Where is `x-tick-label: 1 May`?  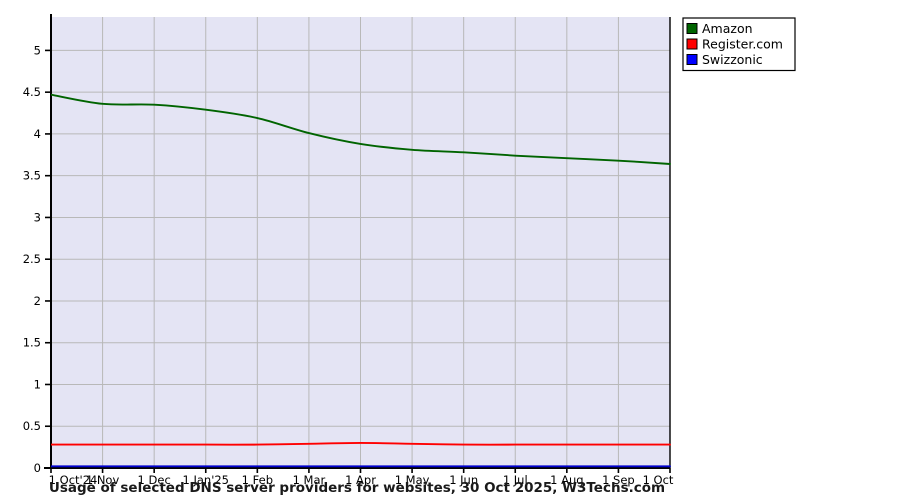
x-tick-label: 1 May is located at coordinates (412, 480).